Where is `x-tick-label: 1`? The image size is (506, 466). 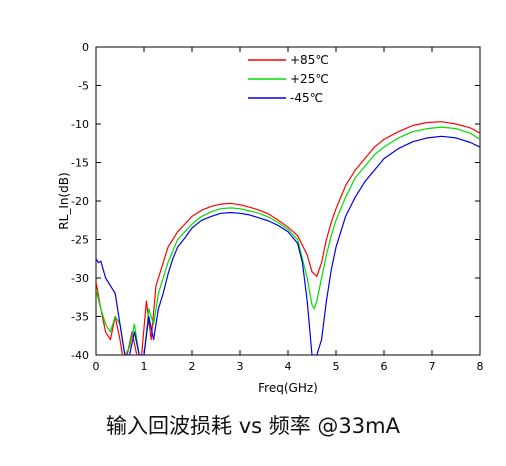
x-tick-label: 1 is located at coordinates (144, 366).